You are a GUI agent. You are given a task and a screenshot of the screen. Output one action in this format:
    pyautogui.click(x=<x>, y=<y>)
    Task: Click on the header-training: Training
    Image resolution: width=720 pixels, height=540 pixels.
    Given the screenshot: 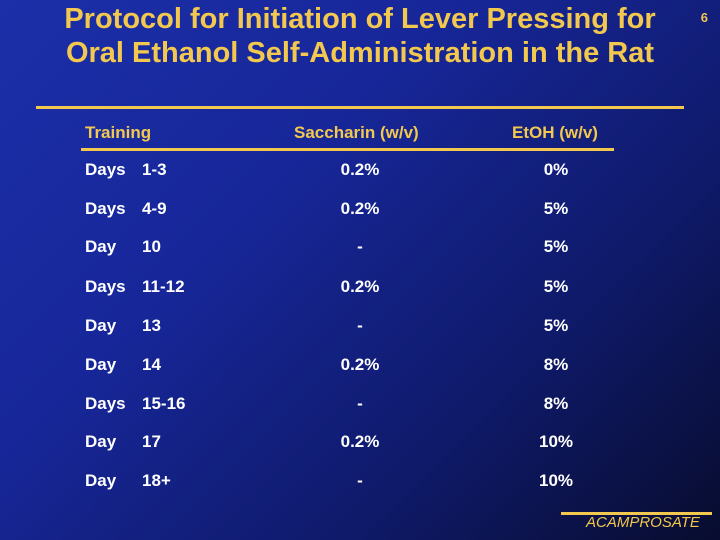 What is the action you would take?
    pyautogui.click(x=118, y=132)
    